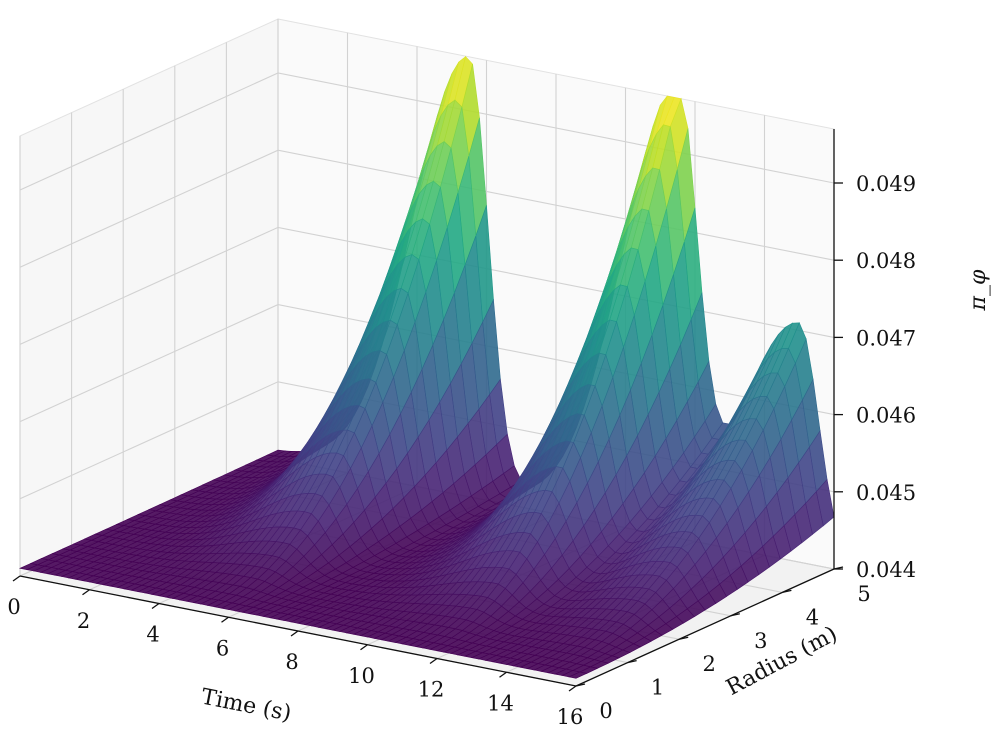 This screenshot has width=997, height=735. What do you see at coordinates (886, 416) in the screenshot?
I see `z-tick-label-2: 0.046` at bounding box center [886, 416].